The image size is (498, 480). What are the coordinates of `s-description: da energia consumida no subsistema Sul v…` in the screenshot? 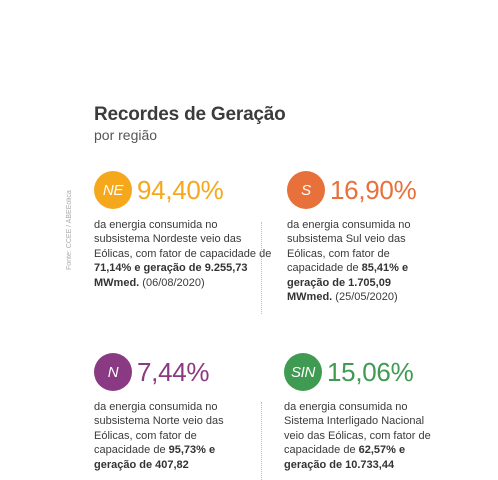 It's located at (349, 261).